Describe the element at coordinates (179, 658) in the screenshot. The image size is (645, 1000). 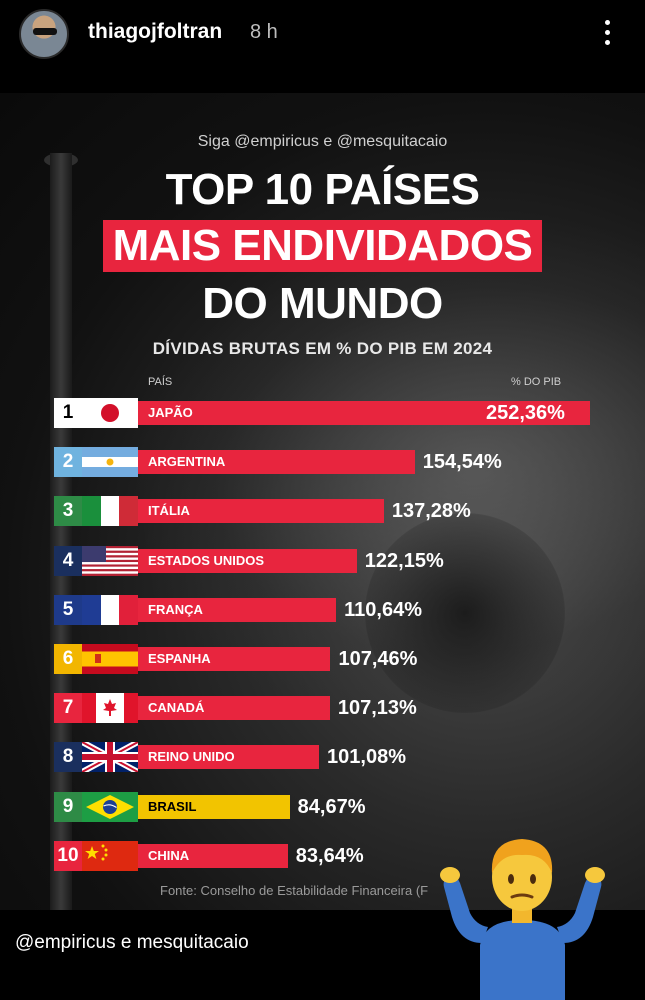
I see `country-label: ESPANHA` at that location.